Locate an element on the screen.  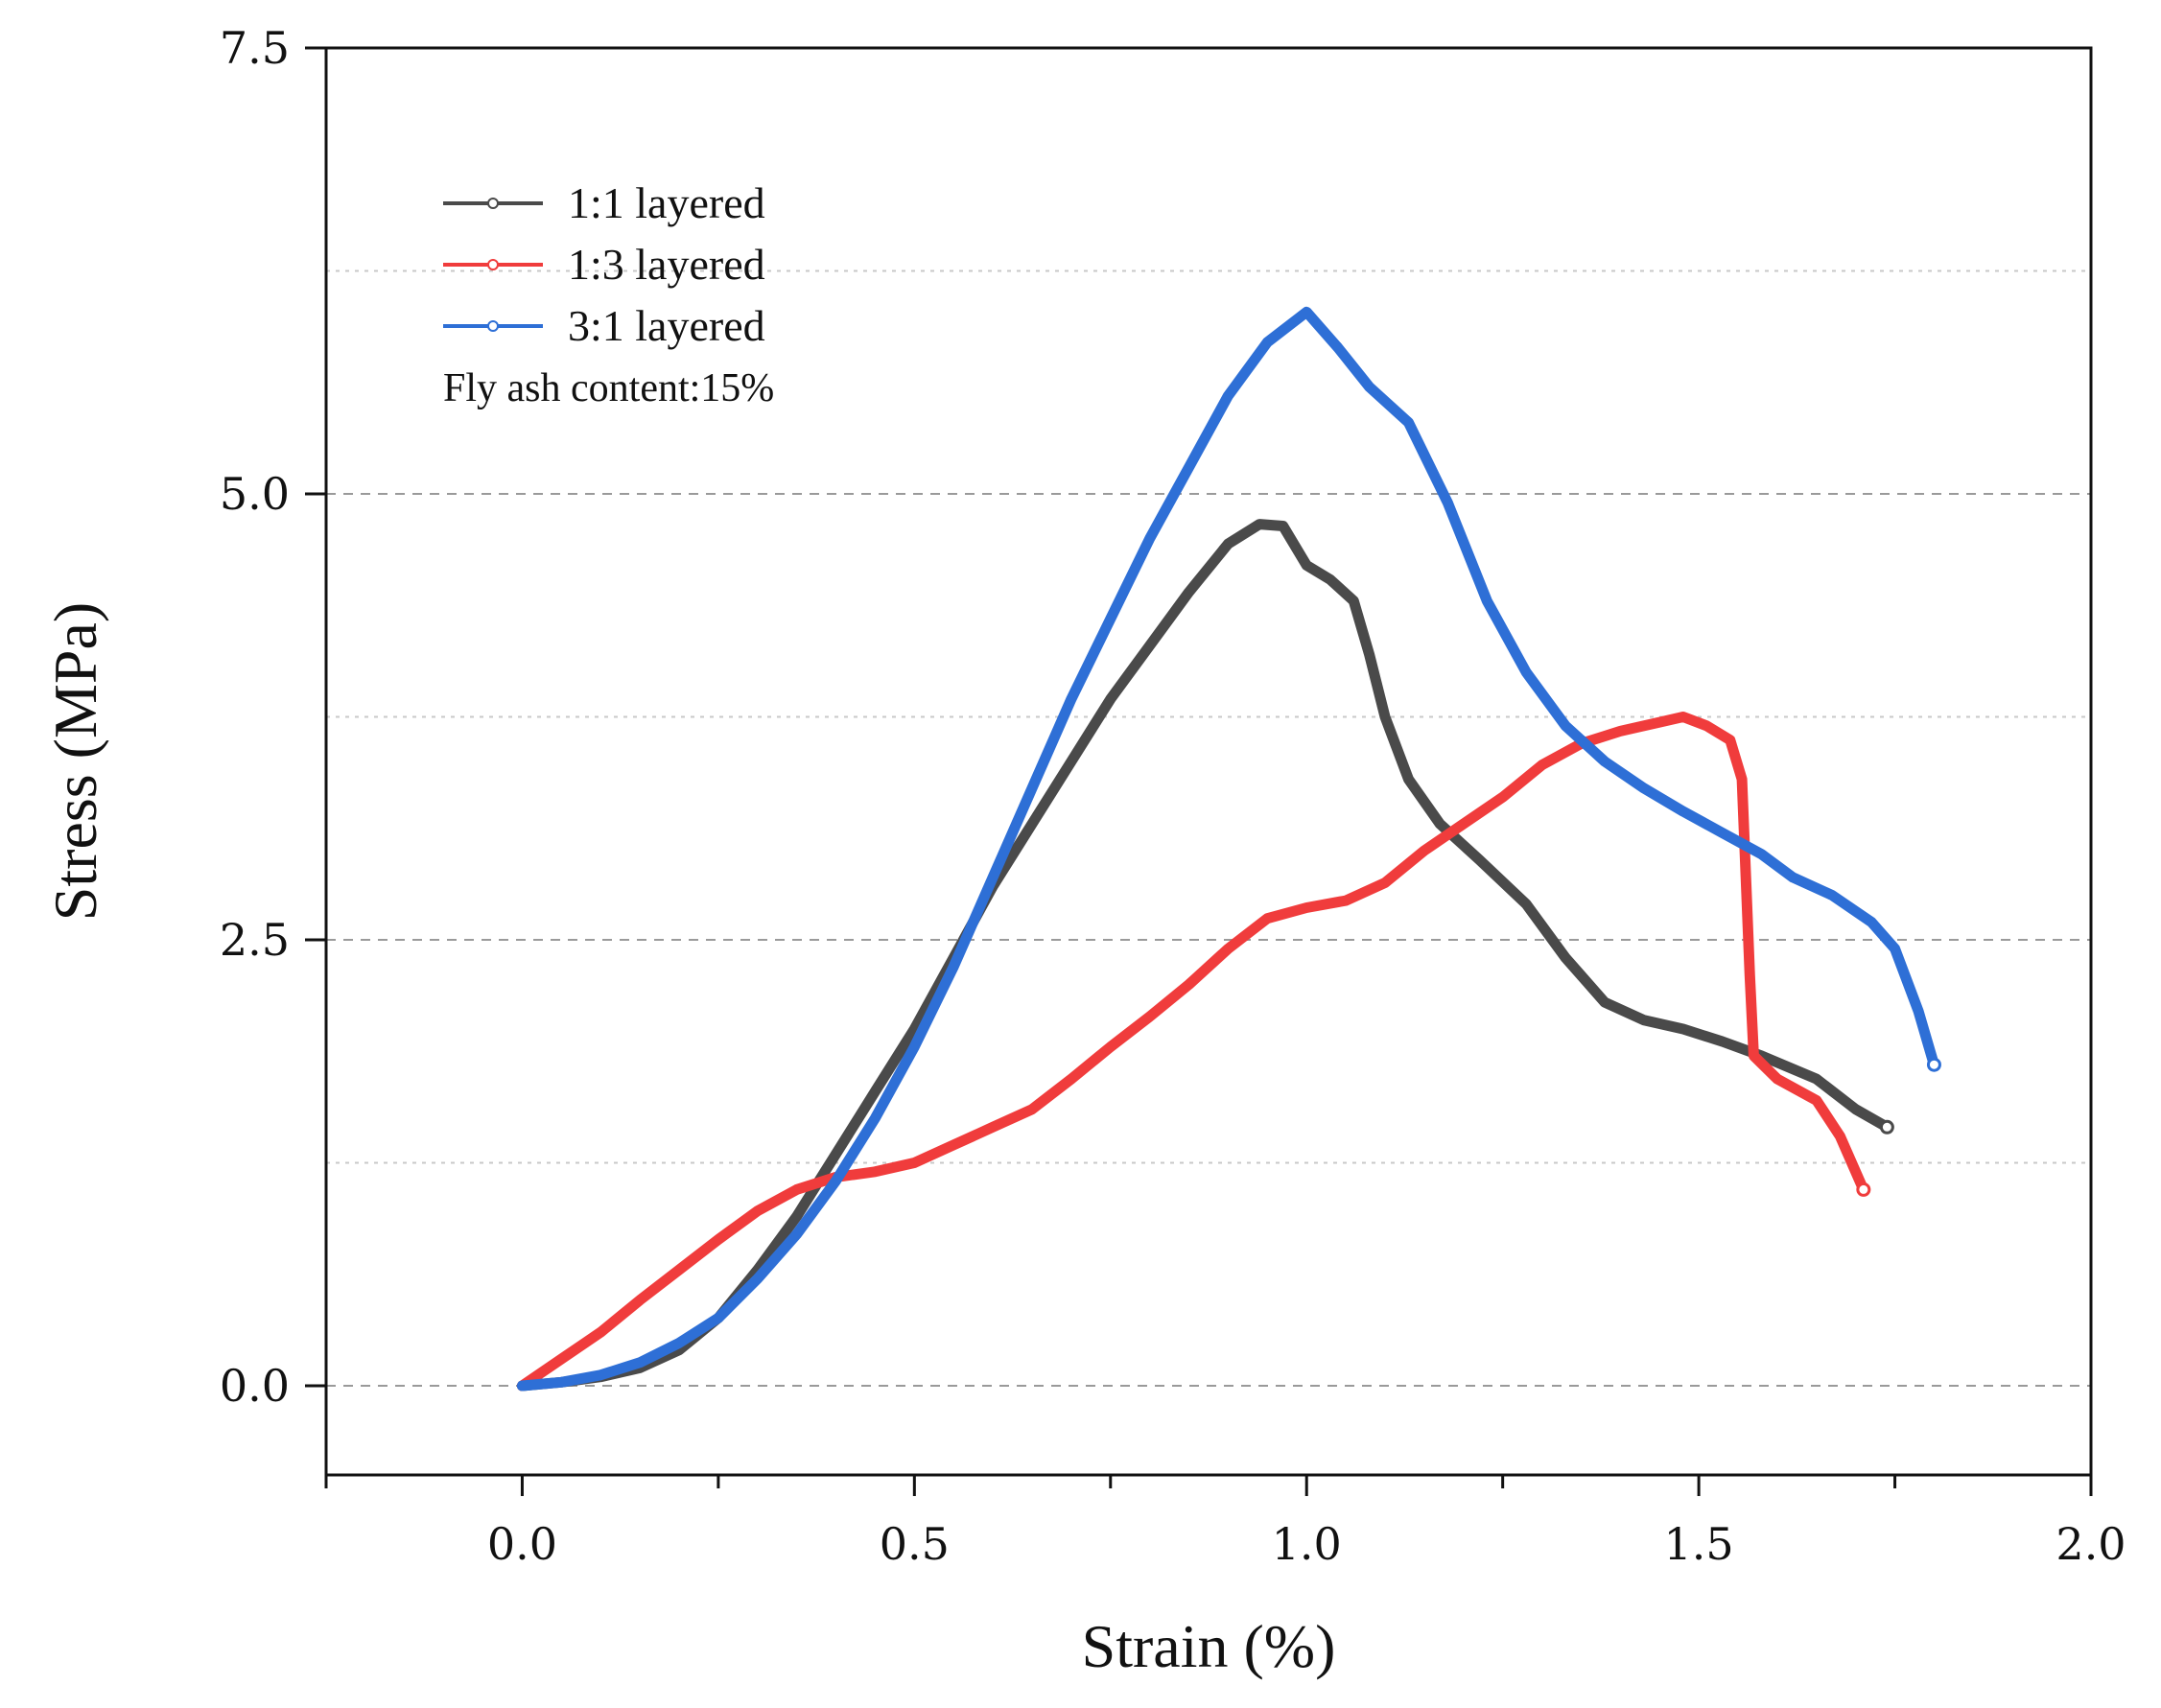
fly-ash-annotation: Fly ash content:15% is located at coordinates (608, 388).